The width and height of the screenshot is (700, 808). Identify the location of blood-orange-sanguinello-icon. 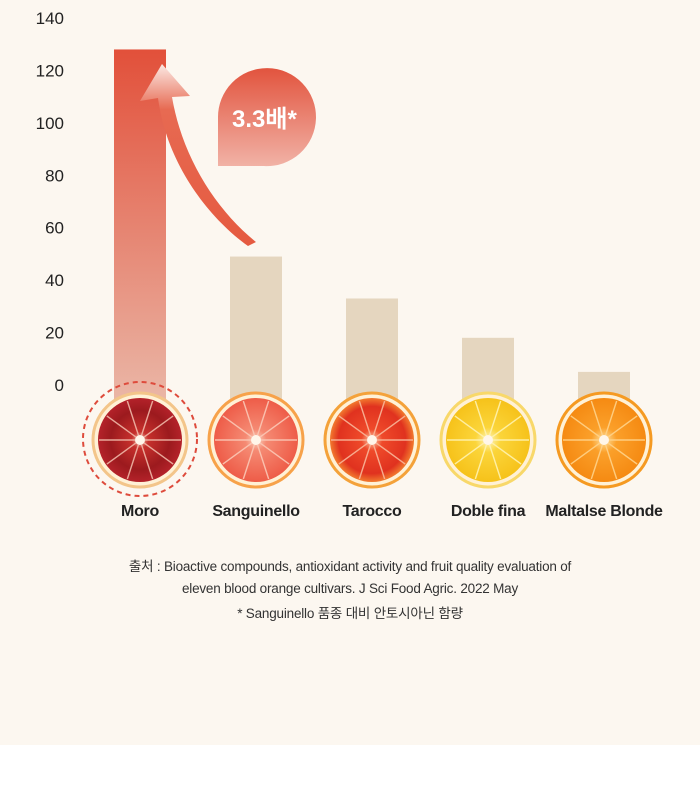
(256, 440).